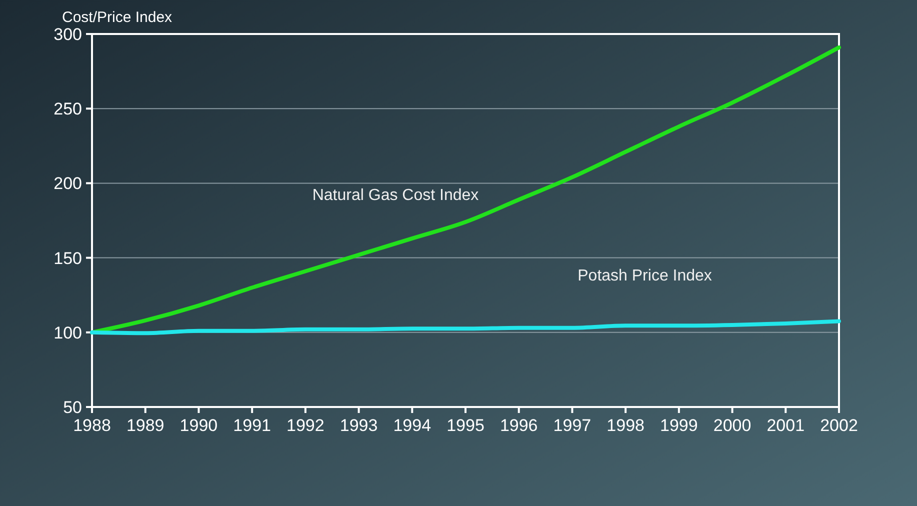 This screenshot has height=506, width=917. I want to click on x-tick-label: 2000, so click(732, 425).